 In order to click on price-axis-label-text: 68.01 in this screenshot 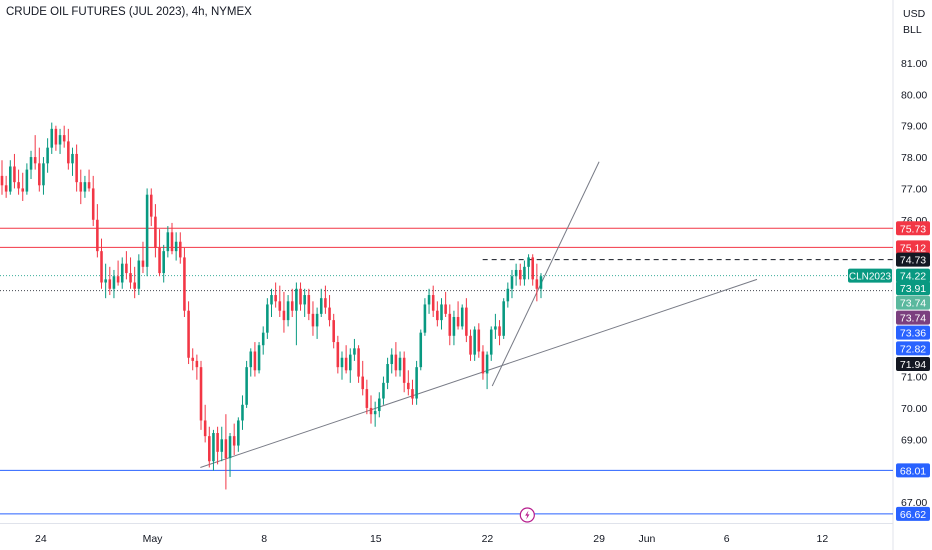, I will do `click(913, 471)`.